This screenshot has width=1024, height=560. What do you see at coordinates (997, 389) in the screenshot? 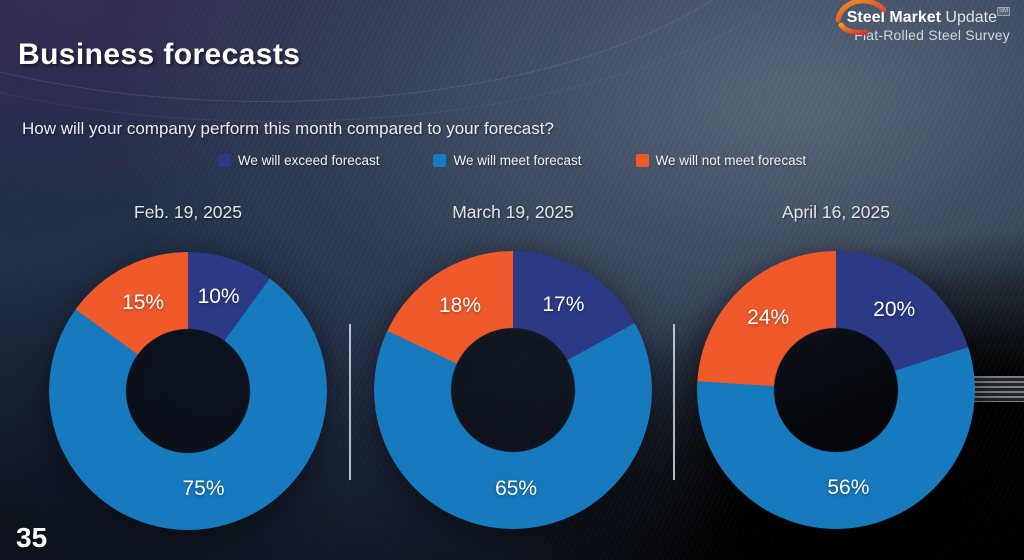
I see `coil-edge-highlight` at bounding box center [997, 389].